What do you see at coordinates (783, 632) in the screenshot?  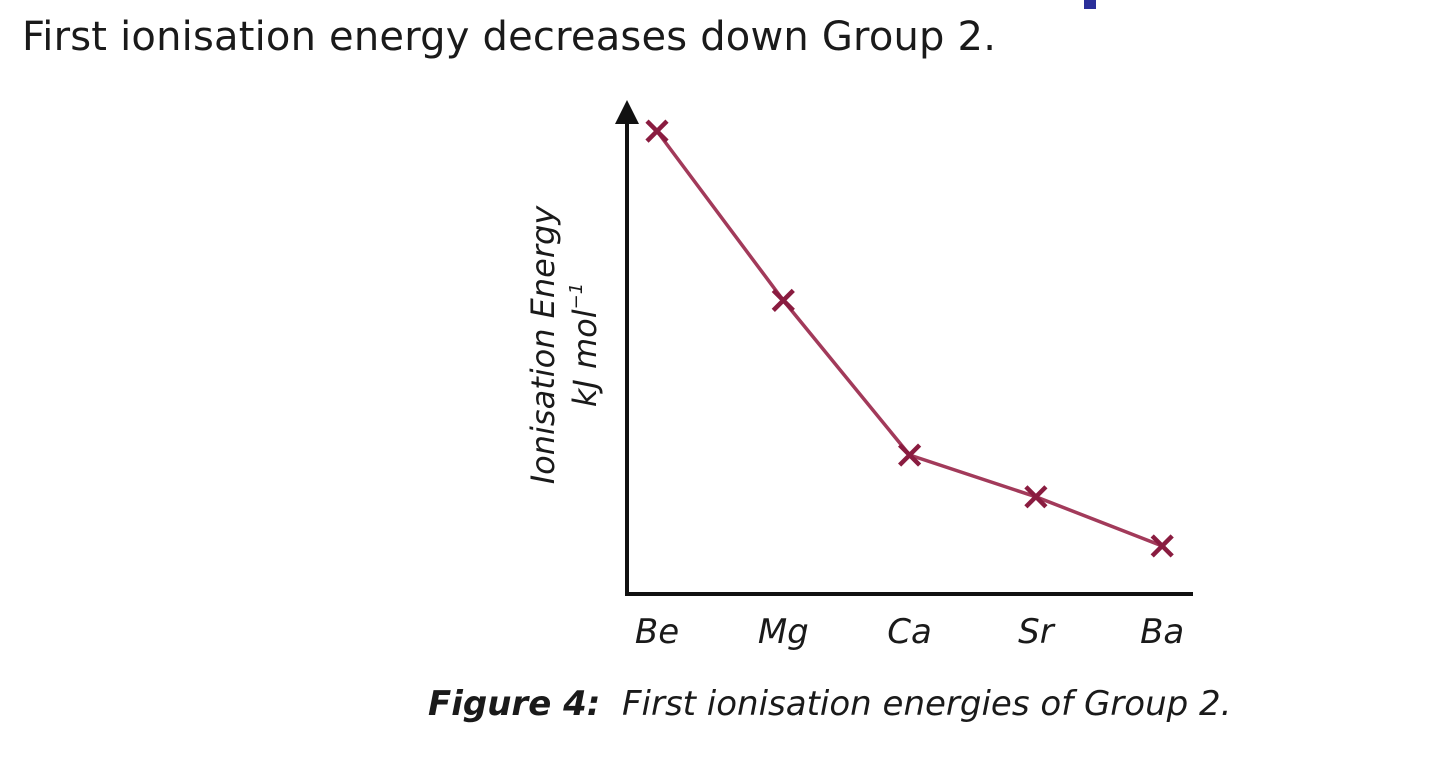 I see `x-tick-label: Mg` at bounding box center [783, 632].